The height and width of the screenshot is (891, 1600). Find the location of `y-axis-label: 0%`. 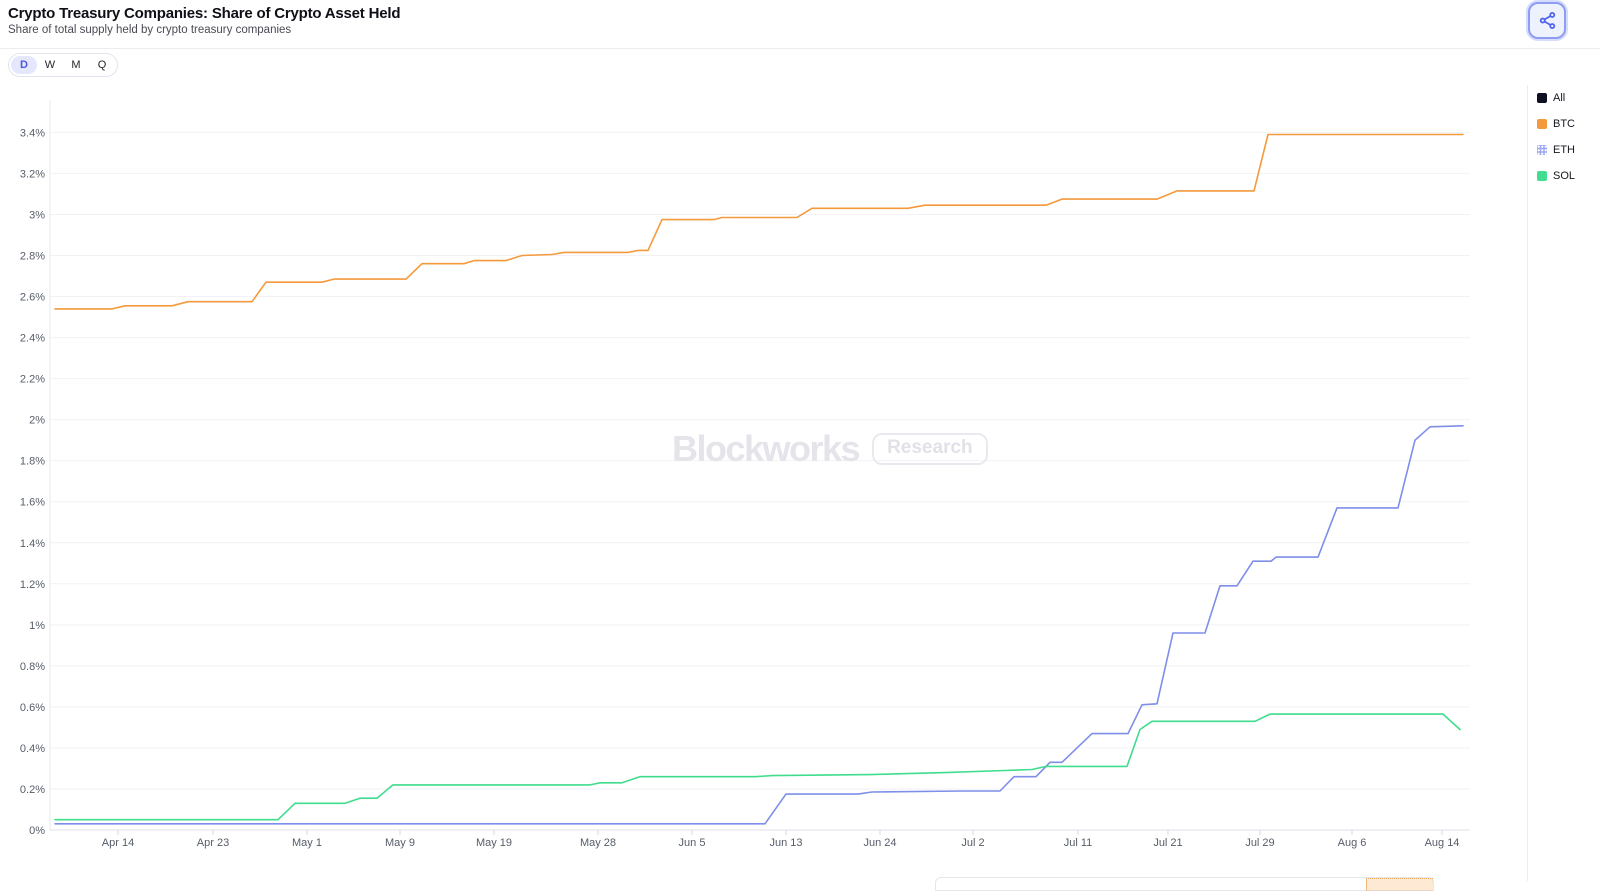

y-axis-label: 0% is located at coordinates (37, 831).